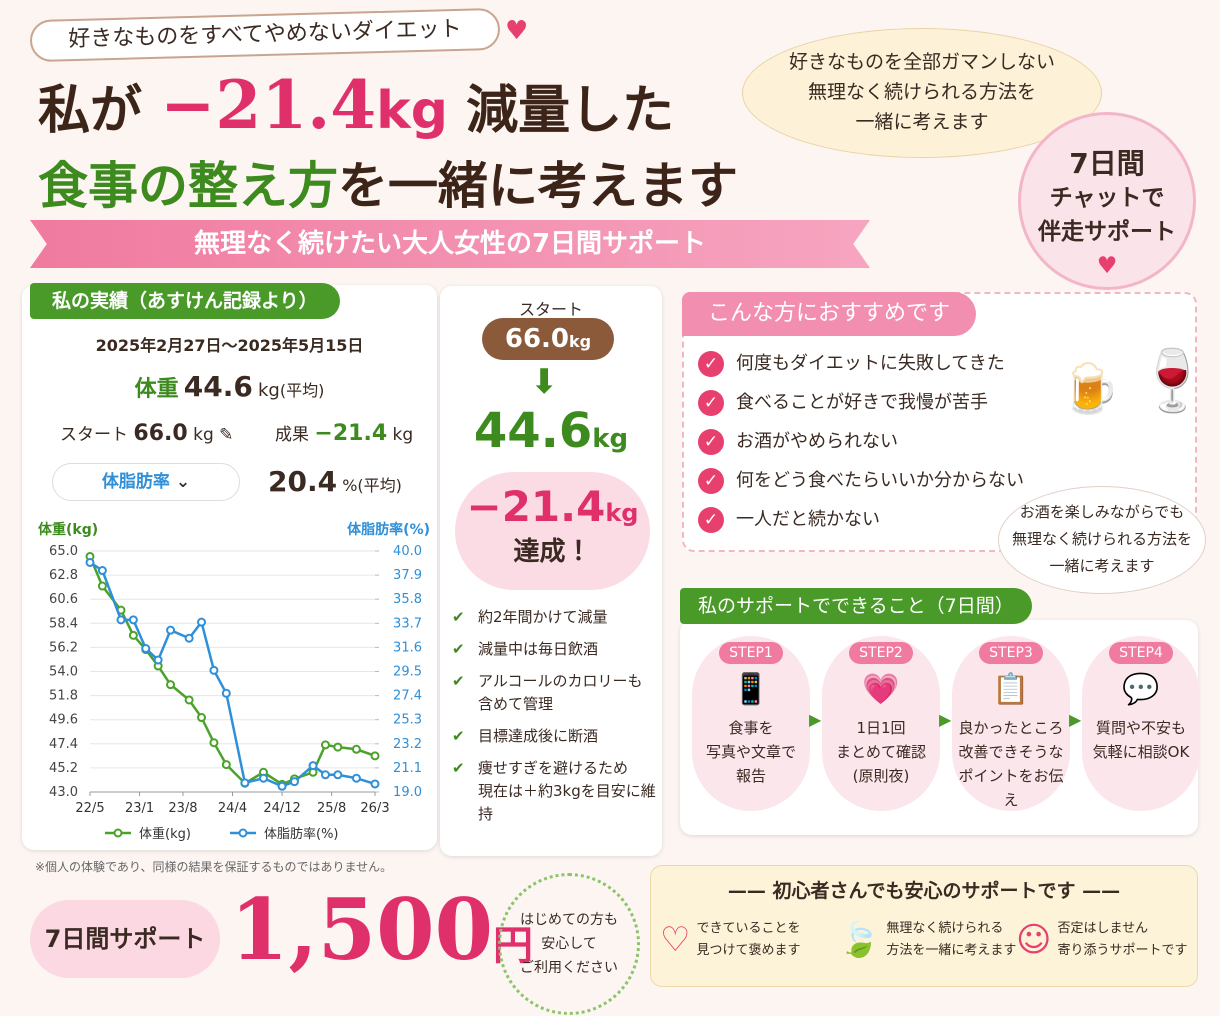 The width and height of the screenshot is (1220, 1016). I want to click on recommend-item: ✓ 一人だと続かない, so click(861, 519).